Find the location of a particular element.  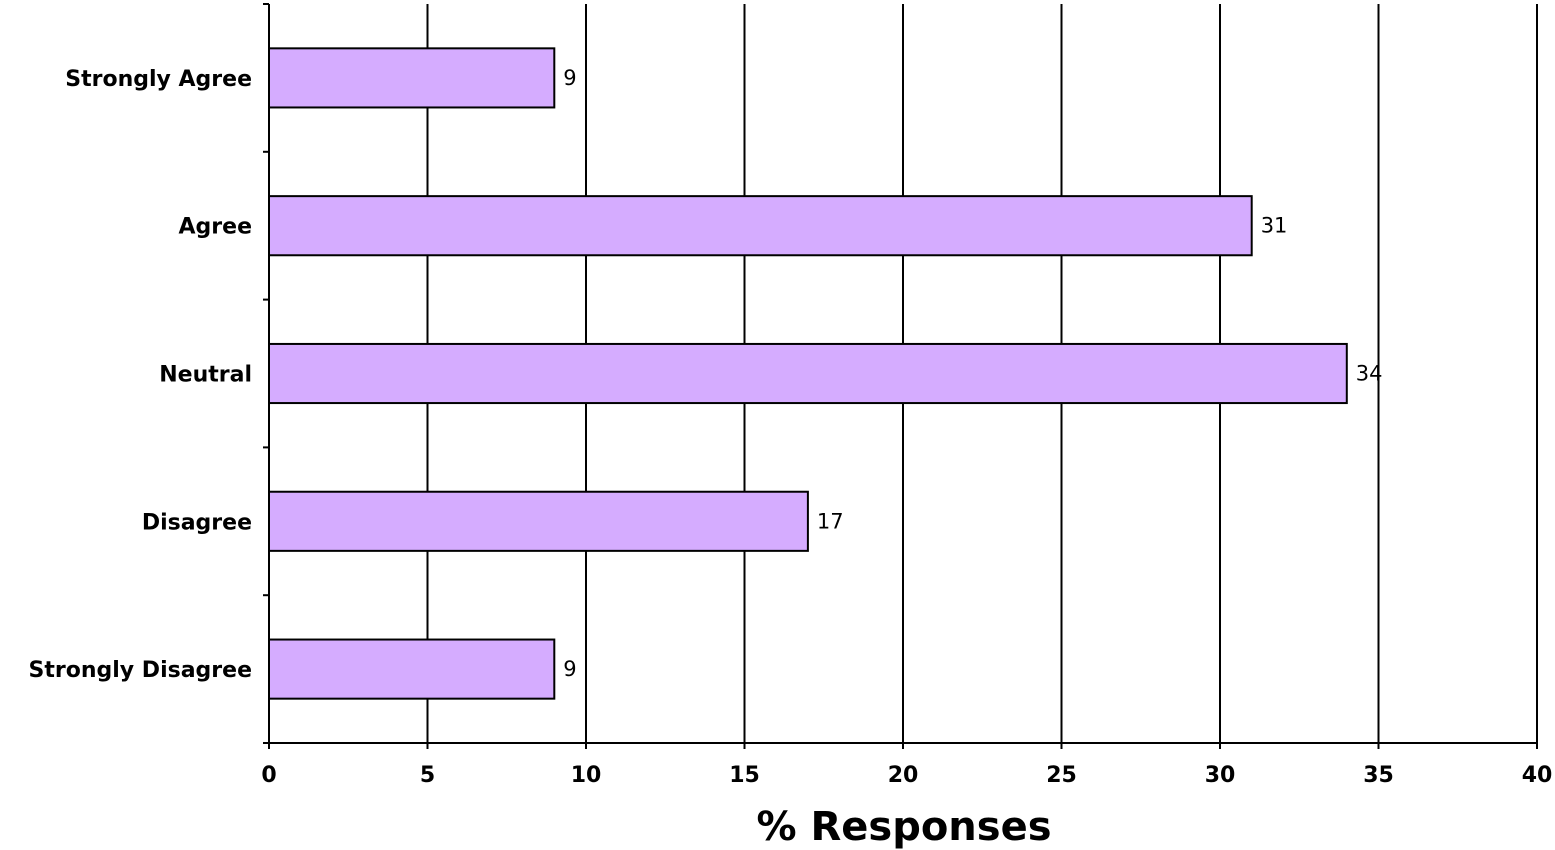

category-label-agree: Agree is located at coordinates (215, 227).